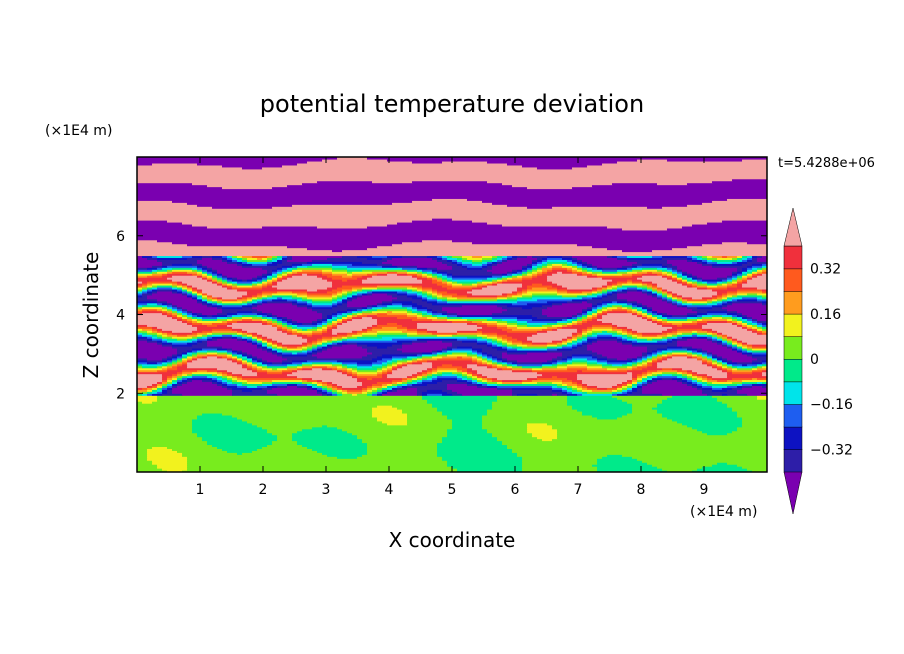 This screenshot has height=654, width=904. I want to click on colorbar-bin, so click(793, 415).